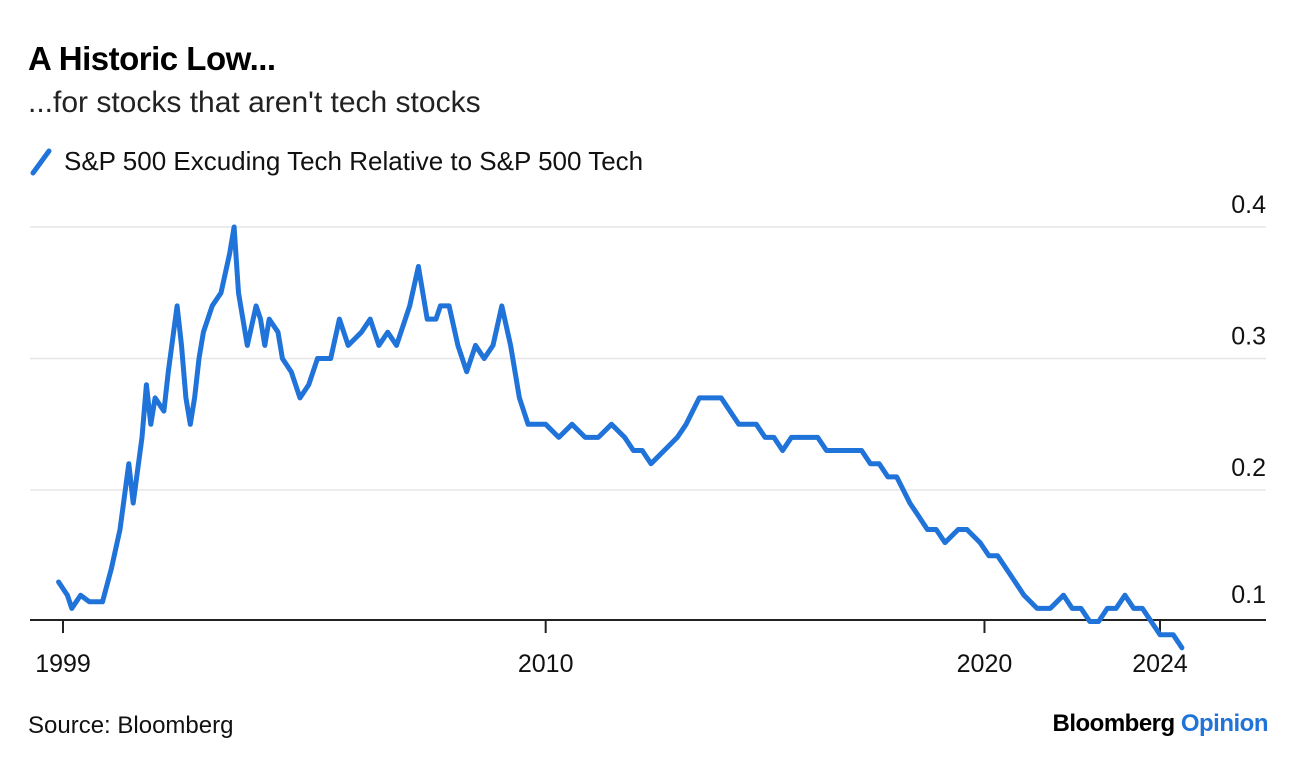  Describe the element at coordinates (41, 162) in the screenshot. I see `line-swatch-icon` at that location.